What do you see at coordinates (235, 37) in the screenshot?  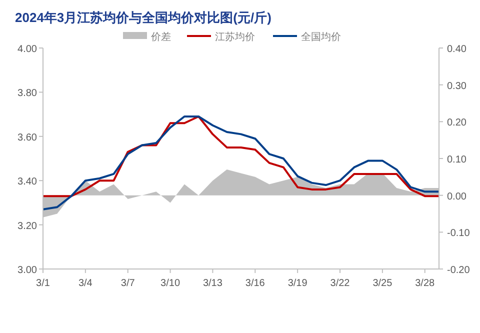 I see `legend-label: 江苏均价` at bounding box center [235, 37].